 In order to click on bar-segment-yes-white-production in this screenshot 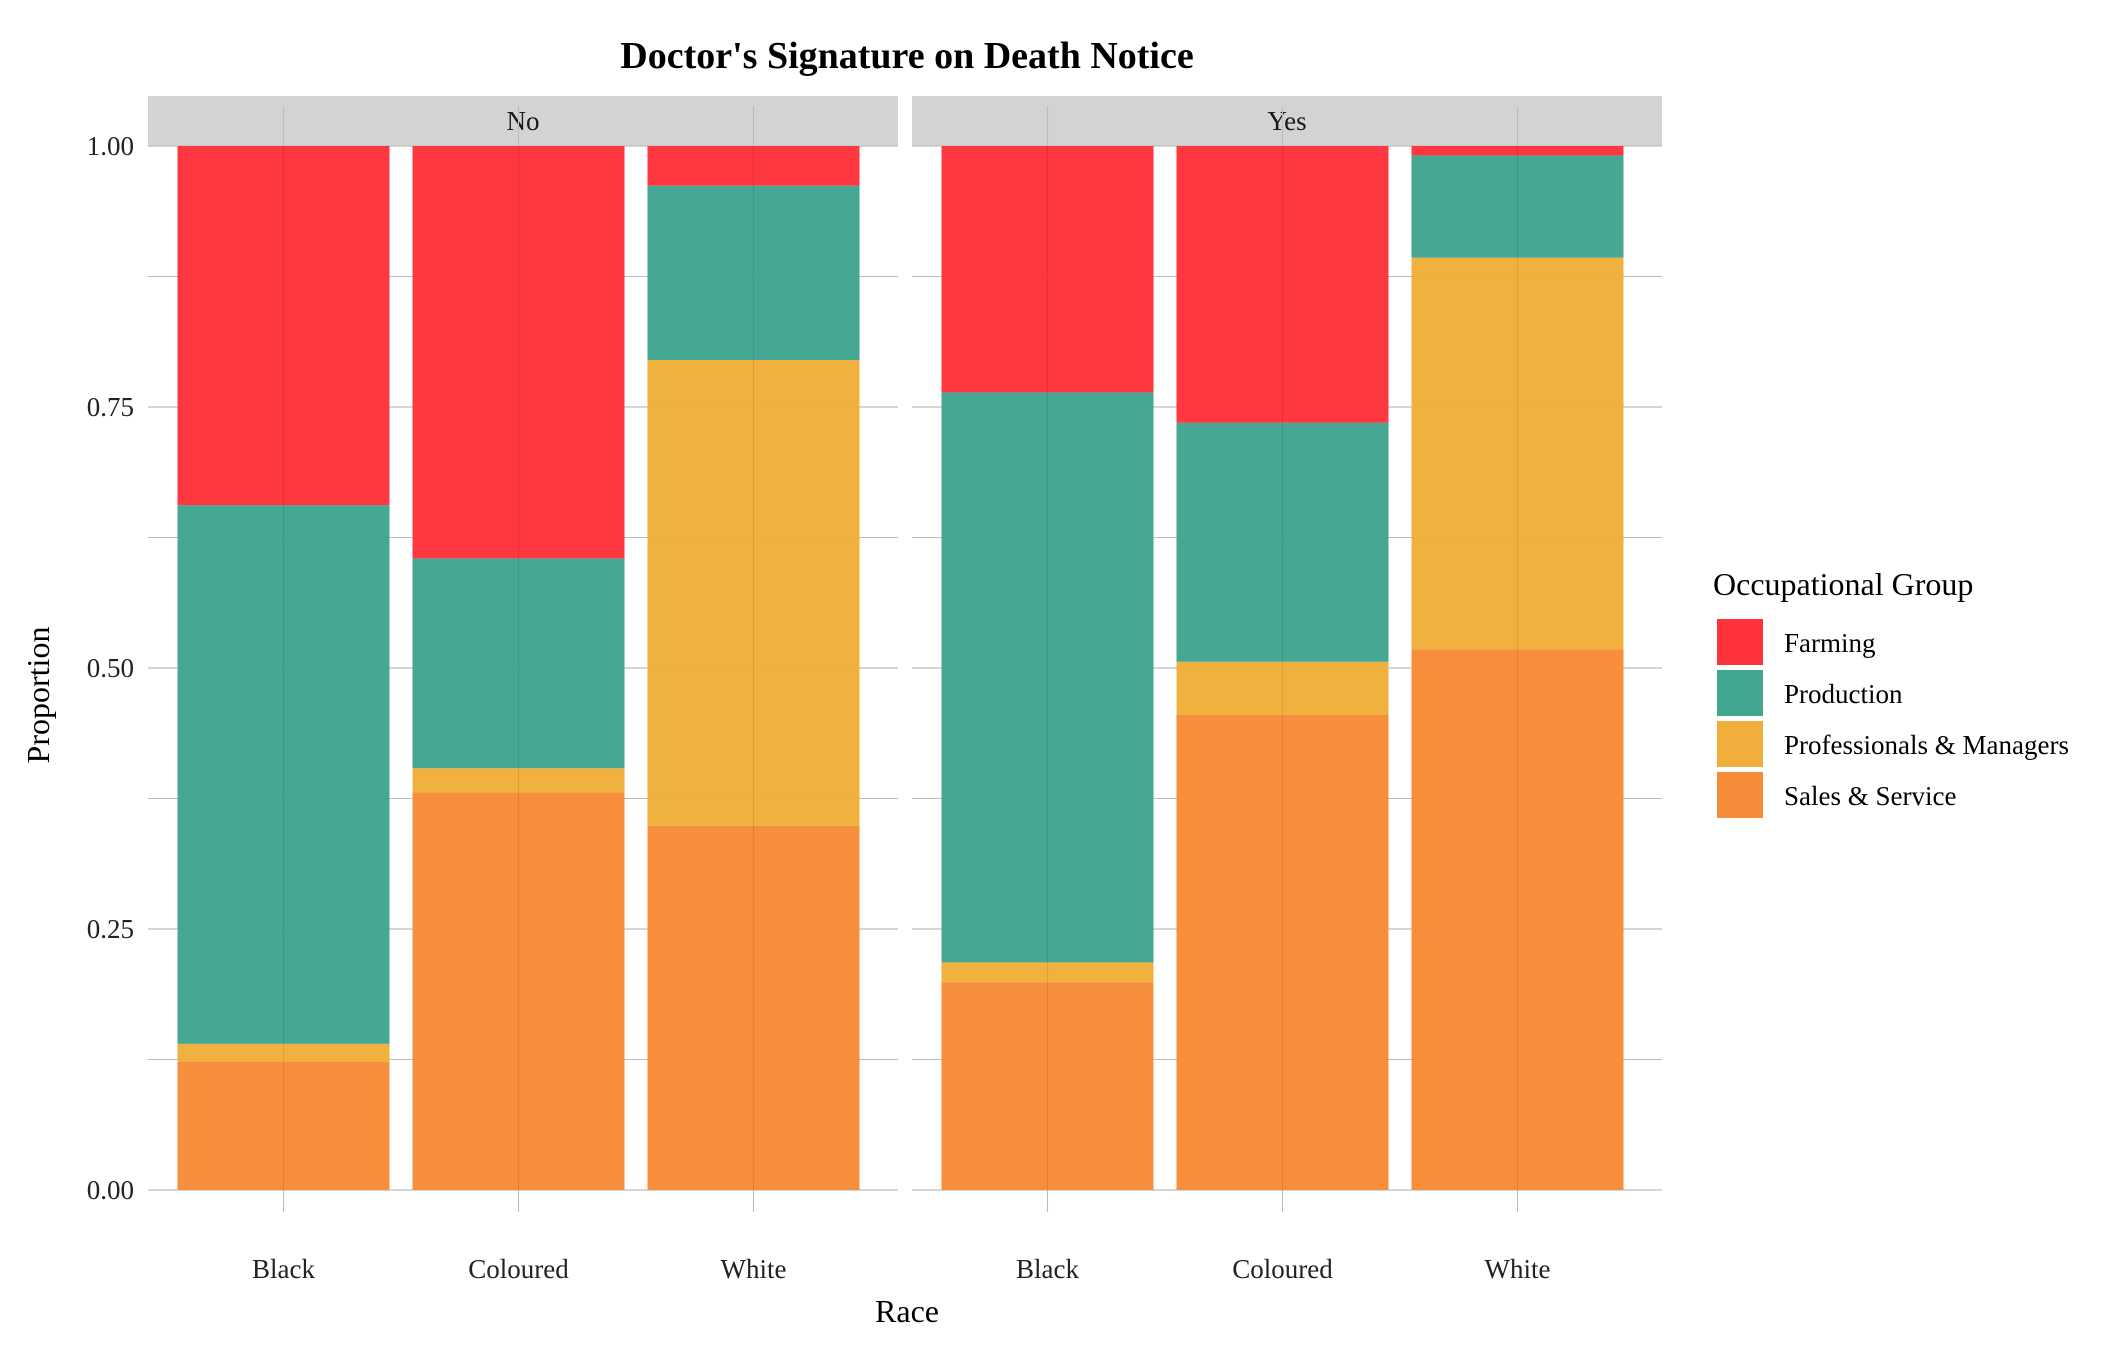, I will do `click(1517, 206)`.